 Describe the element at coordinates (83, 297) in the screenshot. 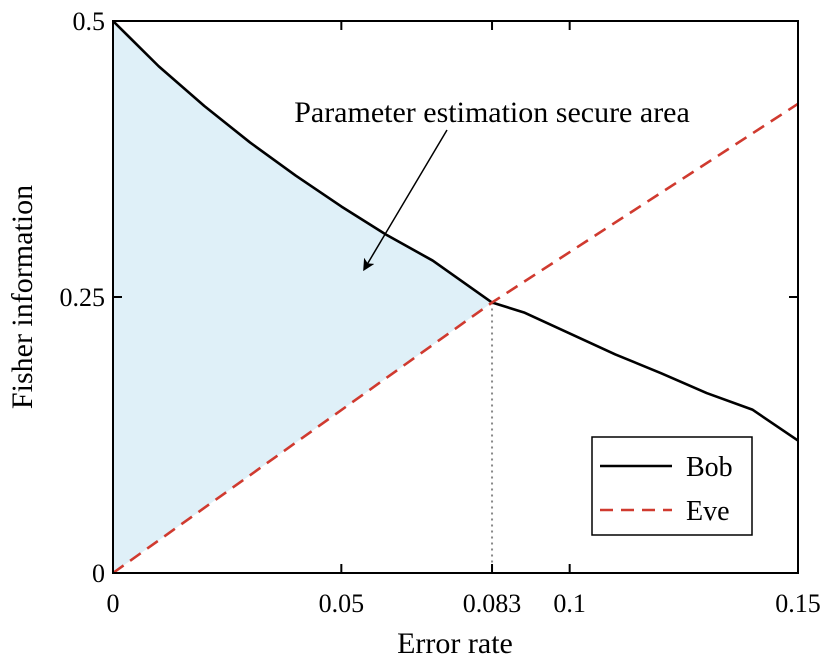

I see `y-tick-label: 0.25` at that location.